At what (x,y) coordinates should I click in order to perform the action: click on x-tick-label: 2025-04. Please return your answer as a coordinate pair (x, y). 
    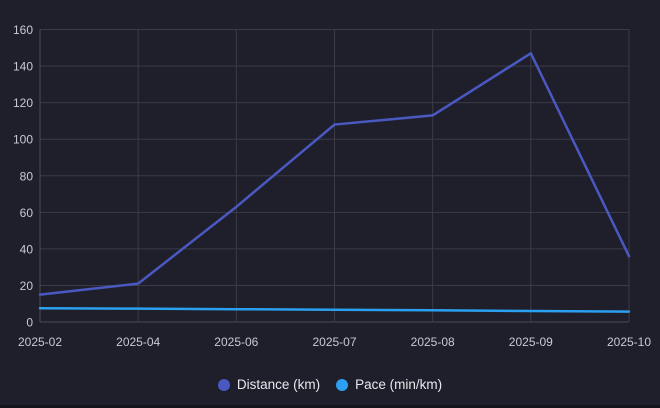
    Looking at the image, I should click on (138, 342).